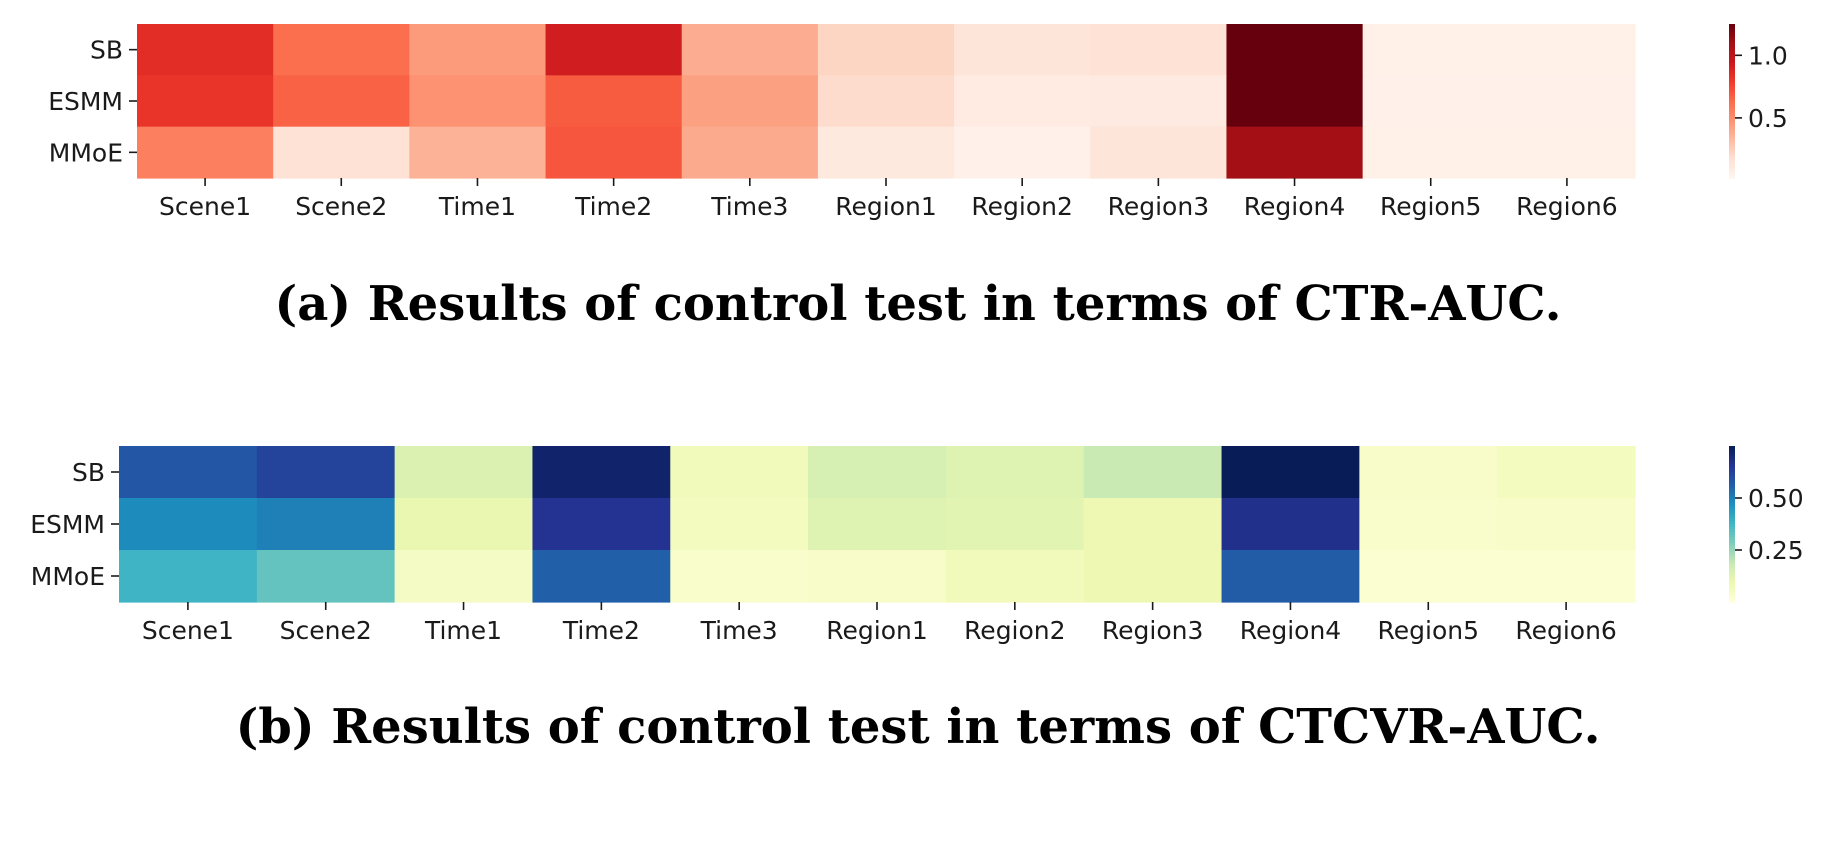 Image resolution: width=1836 pixels, height=860 pixels. I want to click on heatmap-cell-esmm-time2, so click(601, 524).